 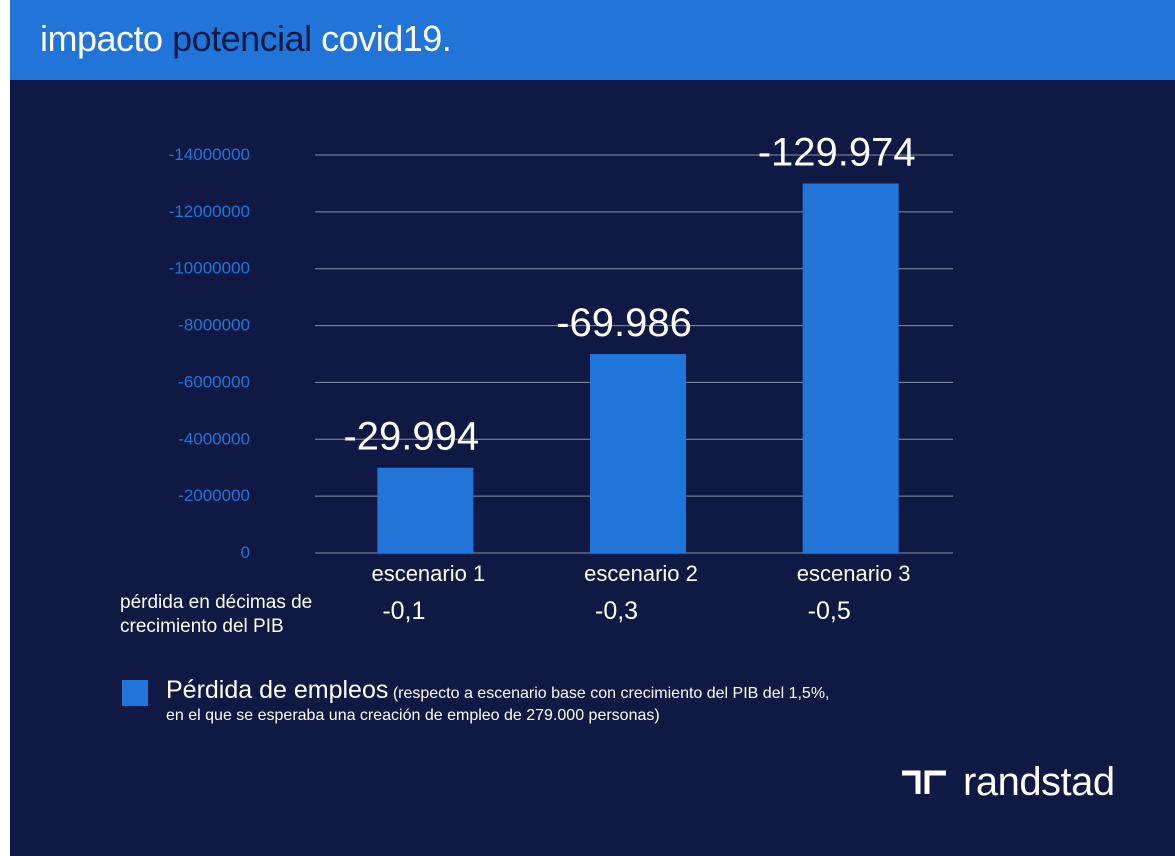 I want to click on y-tick-label: -4000000, so click(x=214, y=438).